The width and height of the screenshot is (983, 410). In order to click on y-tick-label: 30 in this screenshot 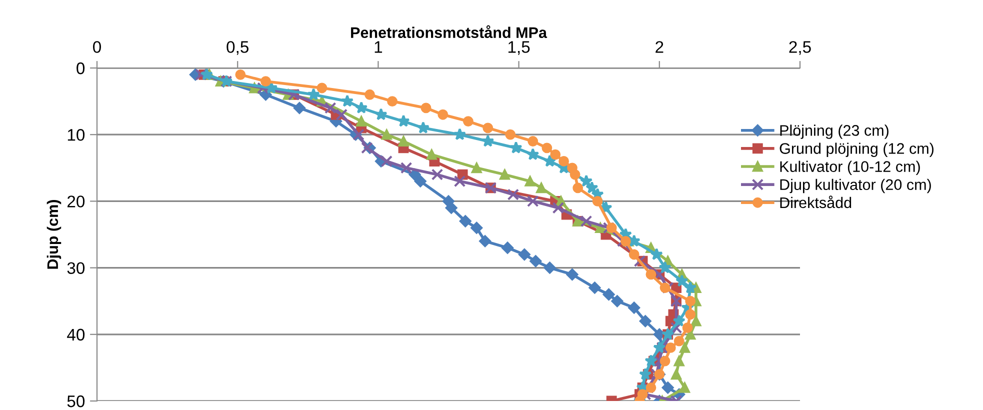, I will do `click(76, 268)`.